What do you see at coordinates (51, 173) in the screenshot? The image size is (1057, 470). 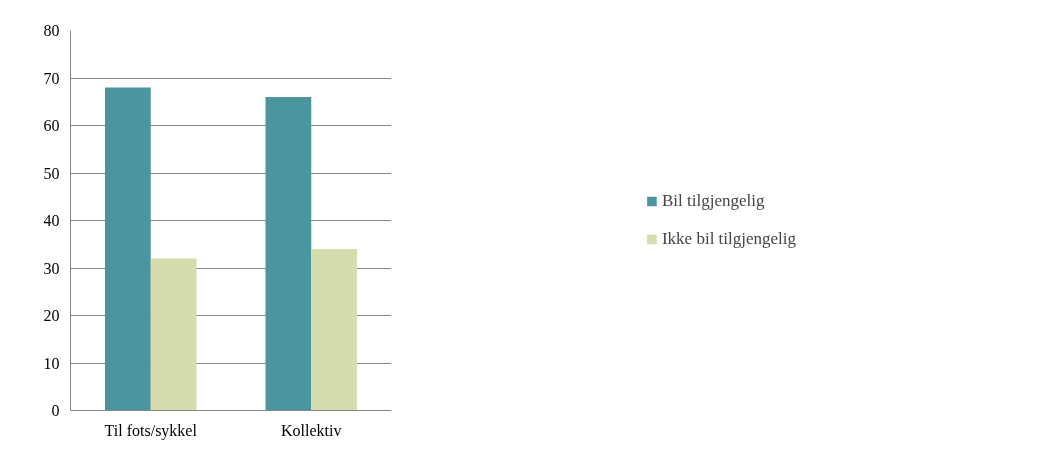 I see `y-tick-label: 50` at bounding box center [51, 173].